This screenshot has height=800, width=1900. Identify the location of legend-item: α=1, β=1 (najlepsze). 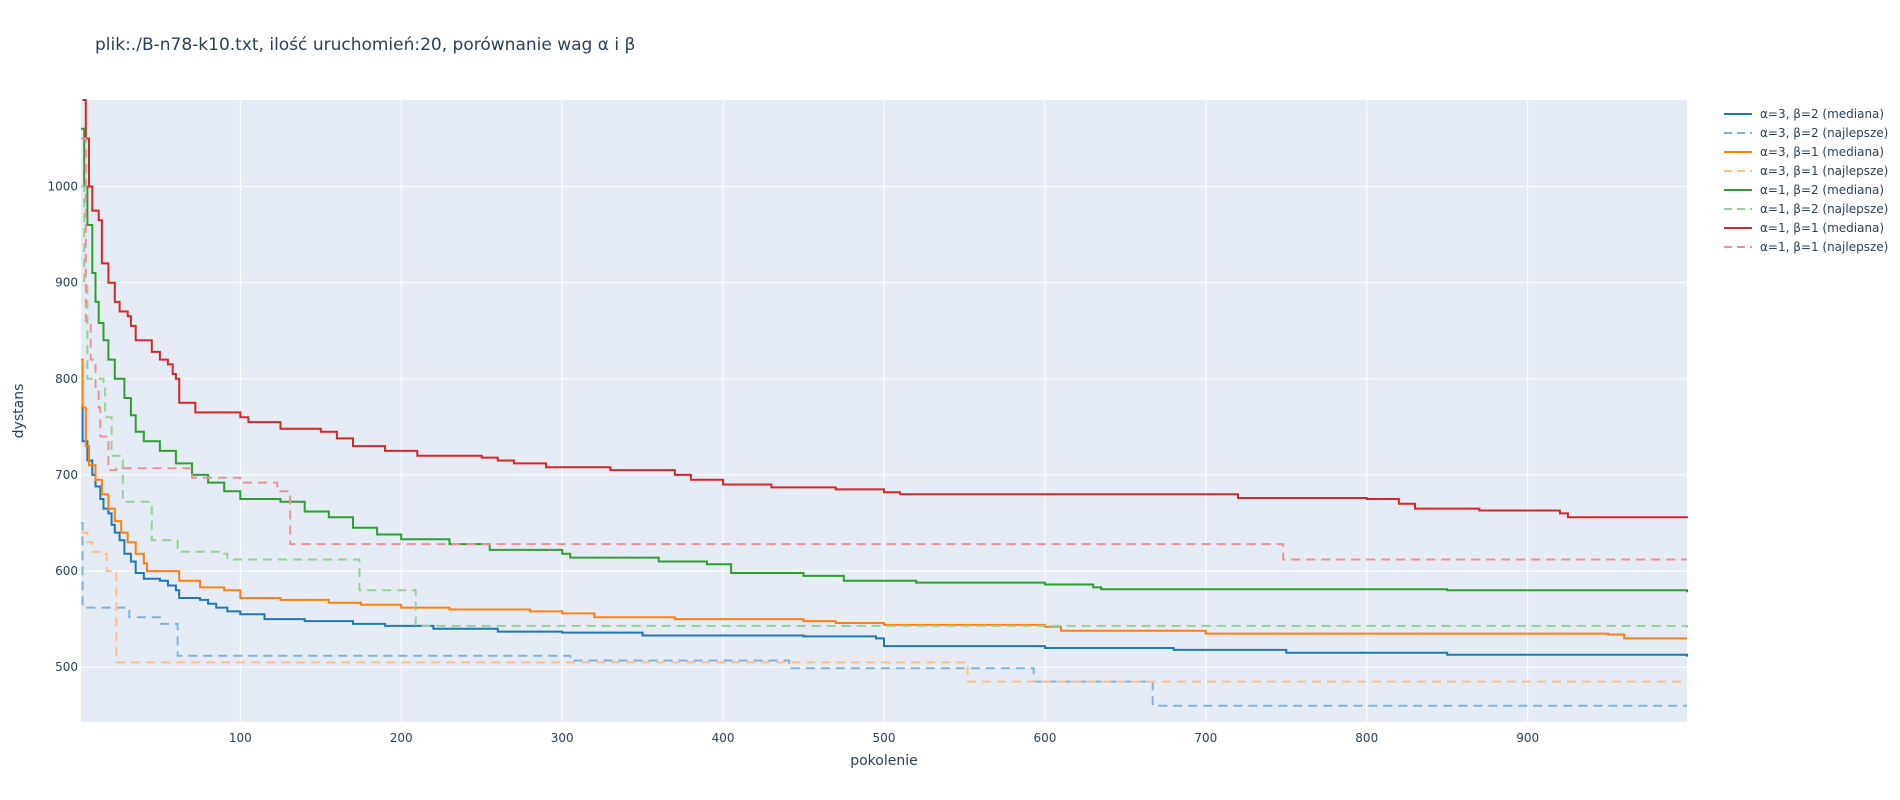
(1806, 247).